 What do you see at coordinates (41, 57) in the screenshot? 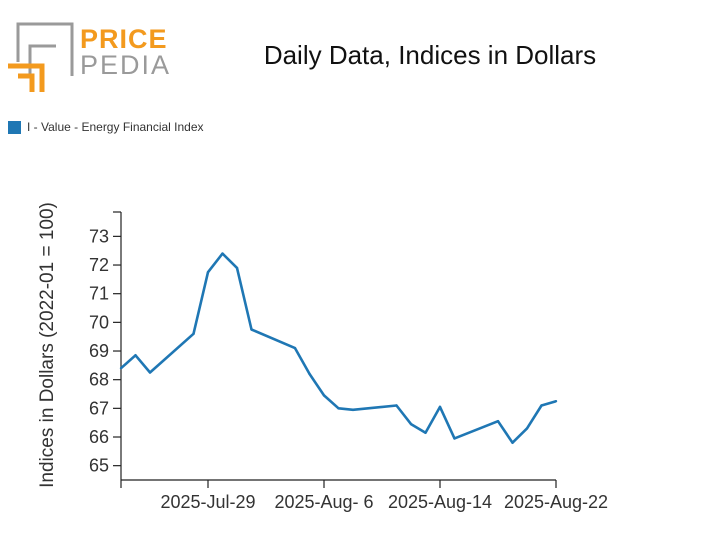
I see `logo-mark` at bounding box center [41, 57].